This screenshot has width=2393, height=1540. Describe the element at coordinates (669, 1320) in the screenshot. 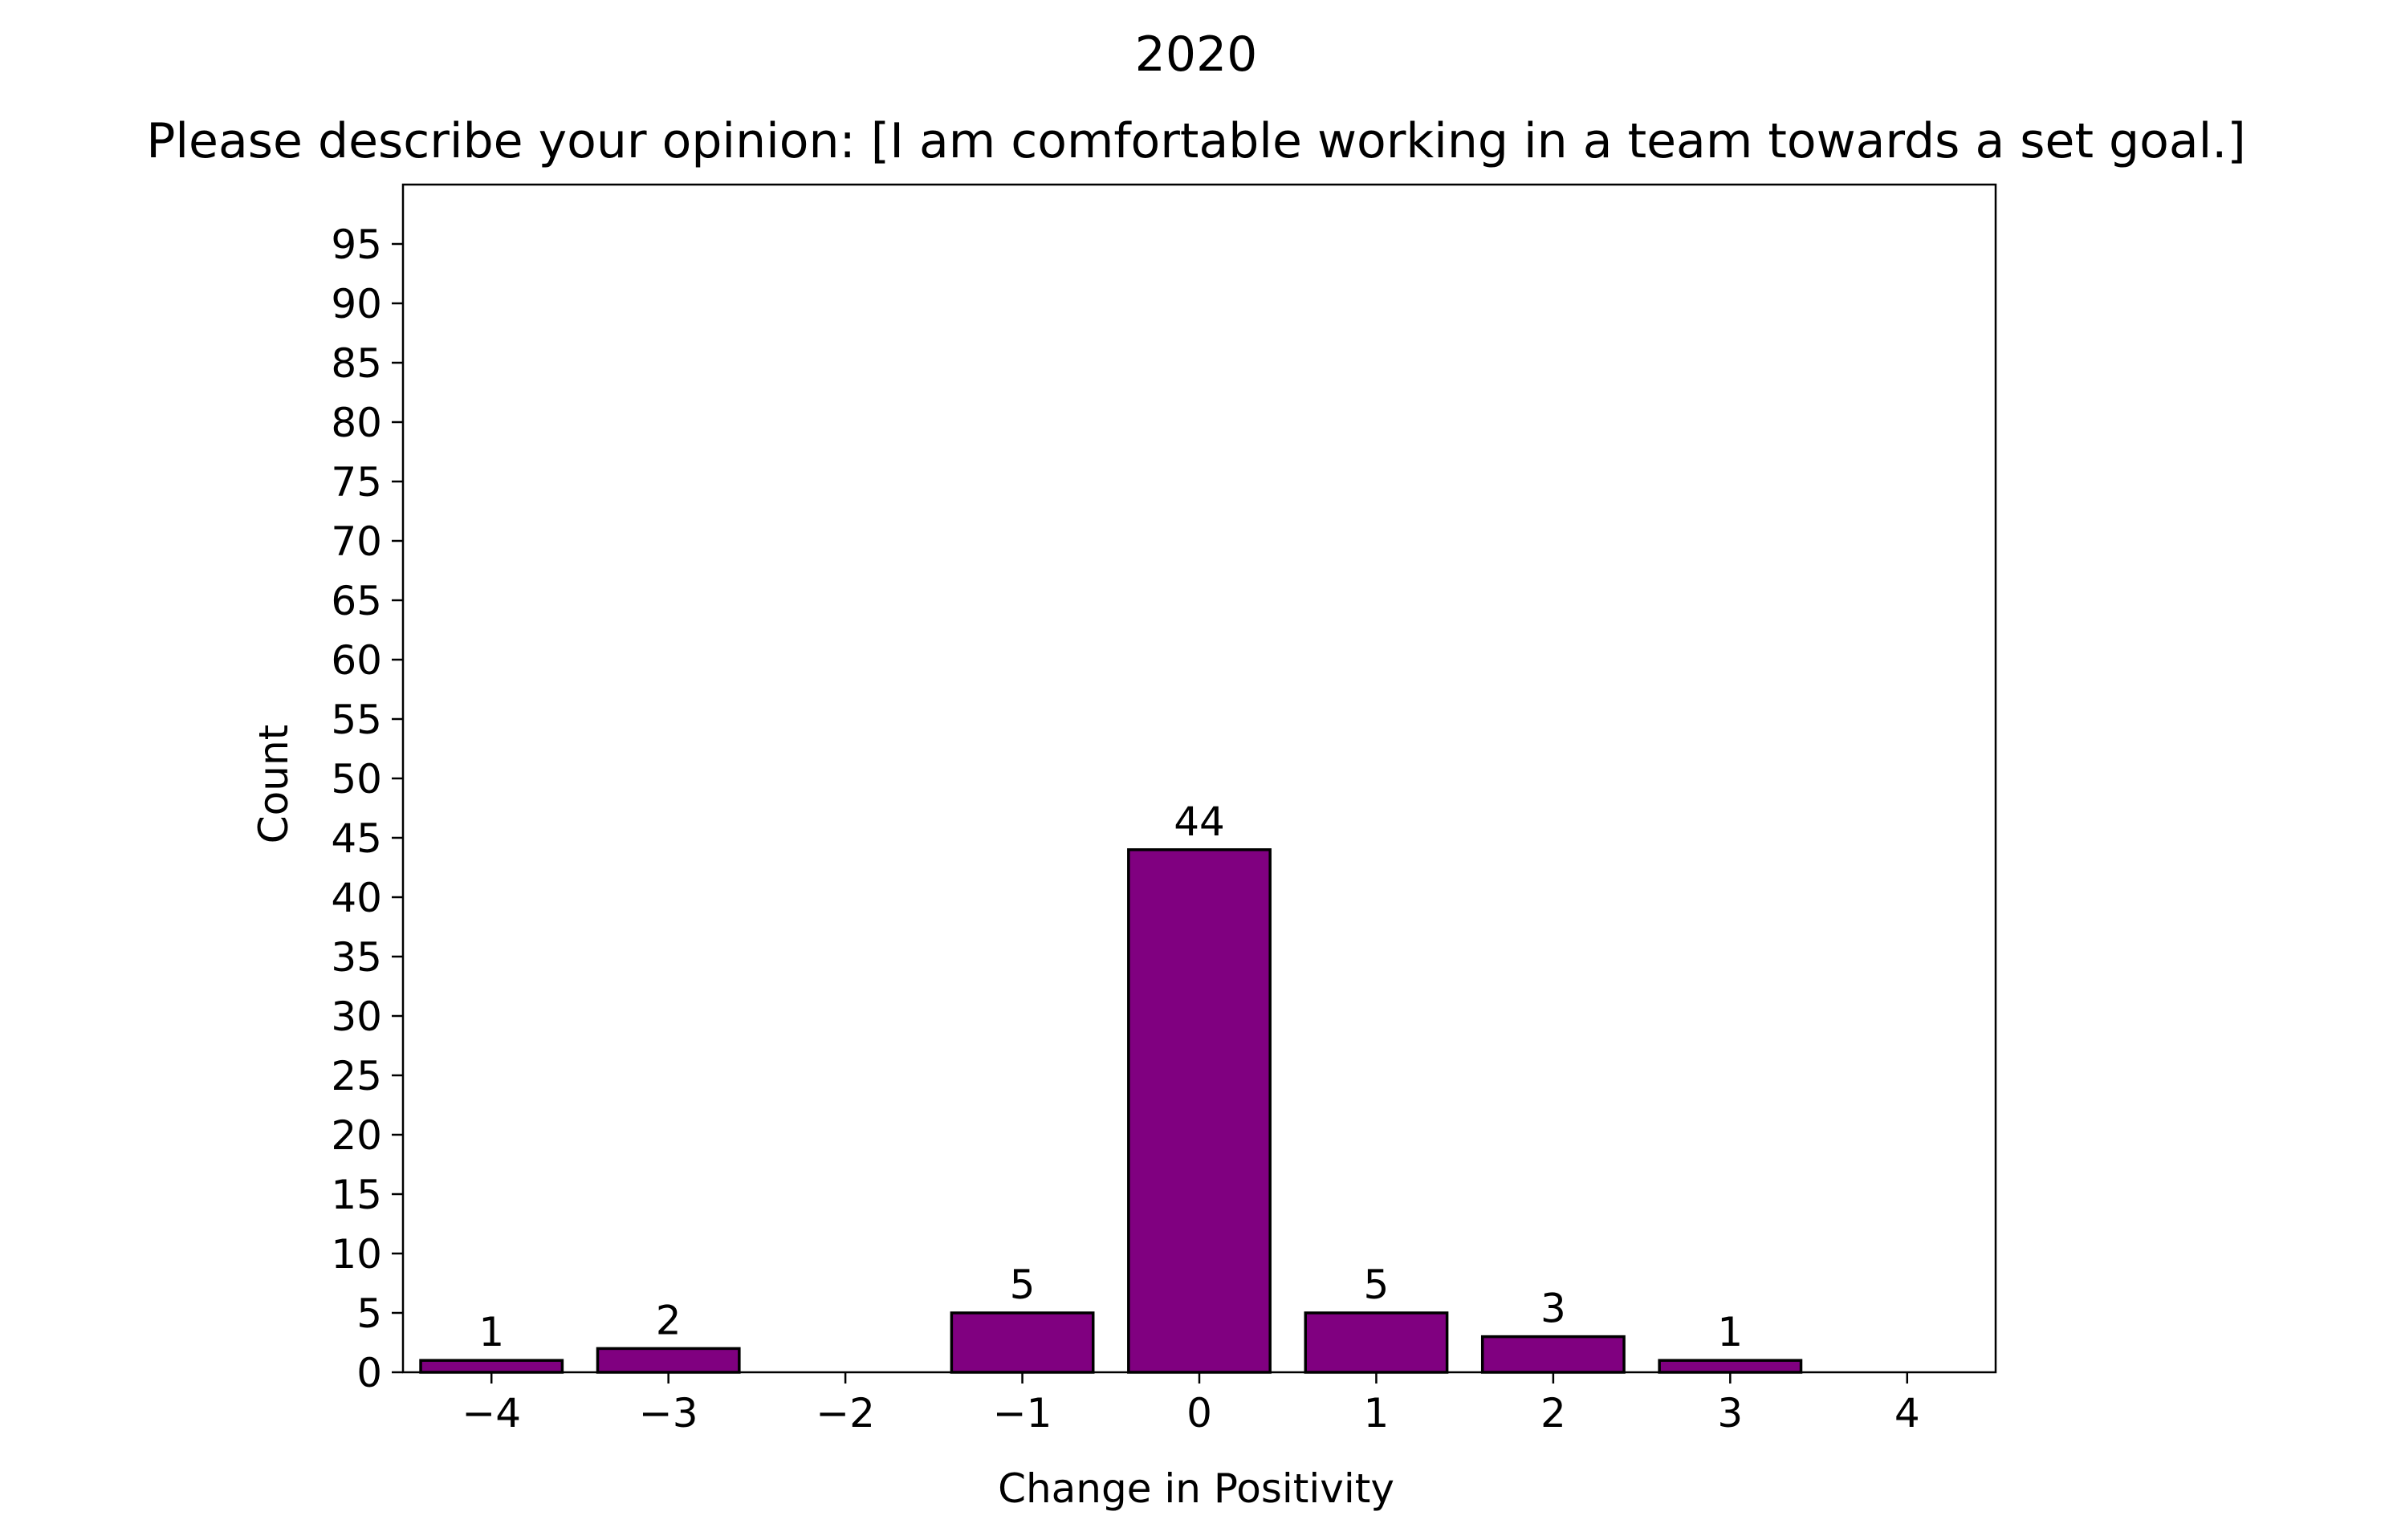

I see `bar-value-label: 2` at that location.